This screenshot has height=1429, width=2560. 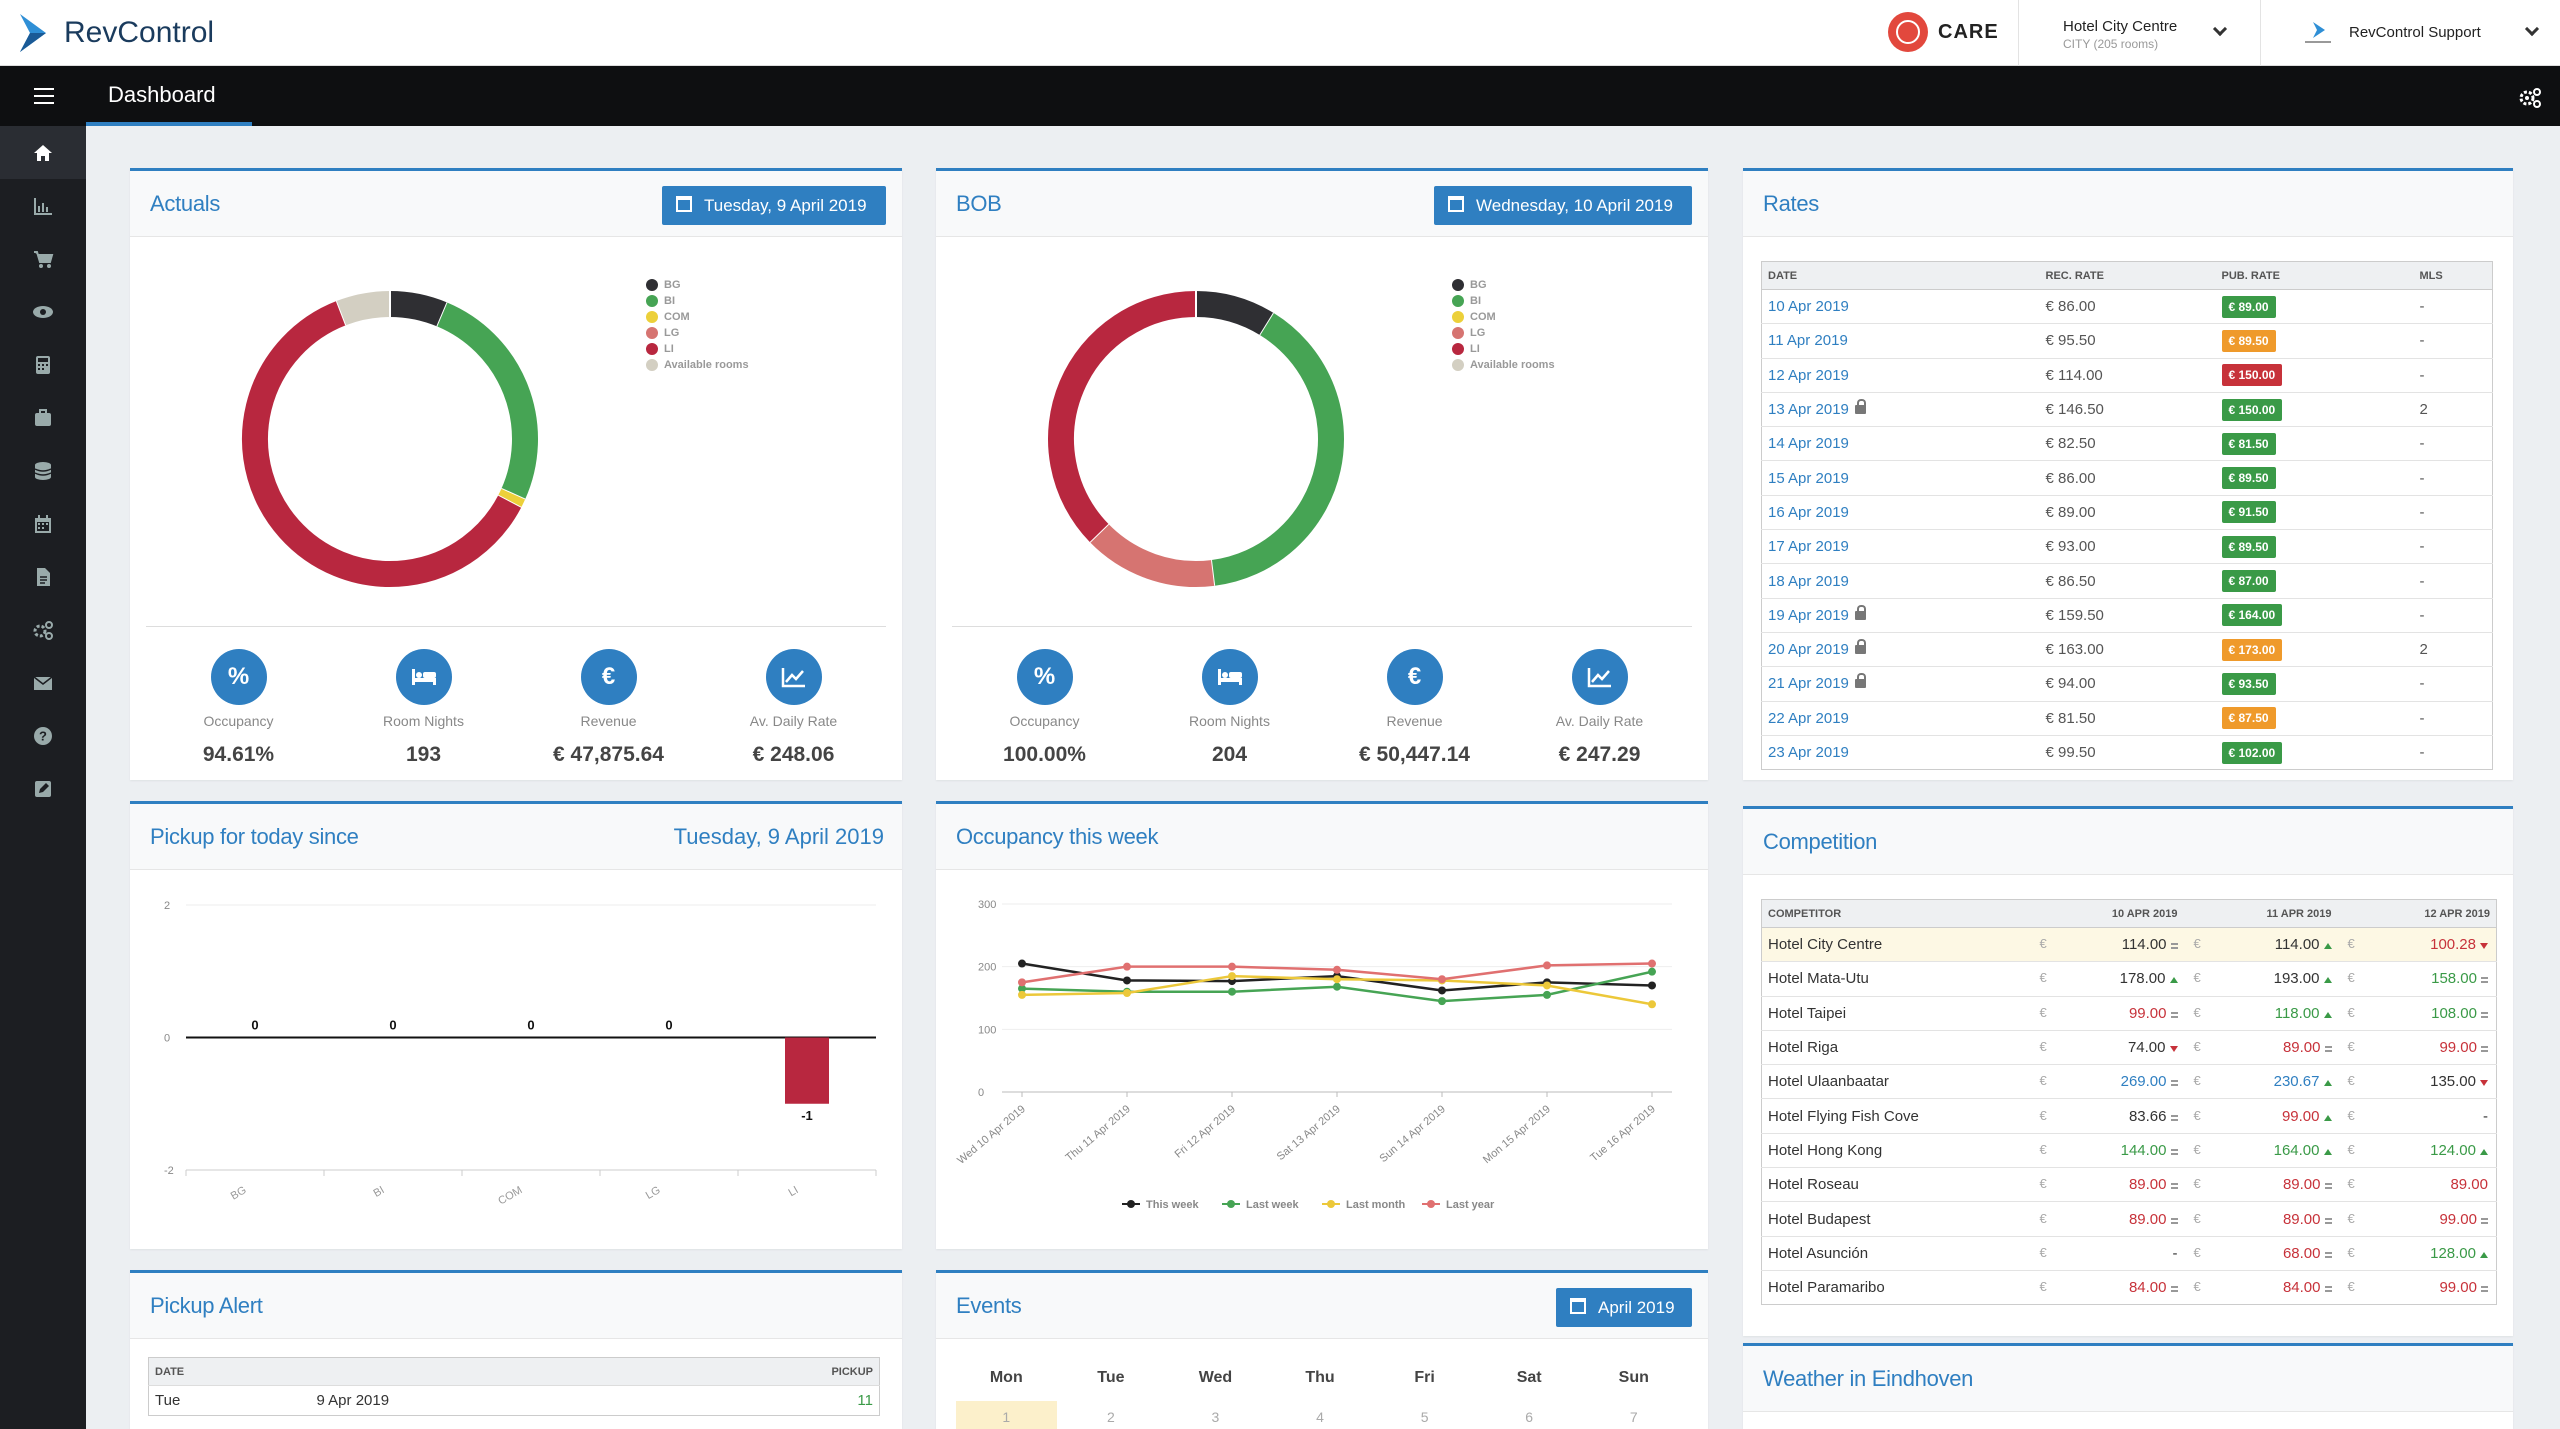 I want to click on competitor-rate: €164.00, so click(x=2262, y=1150).